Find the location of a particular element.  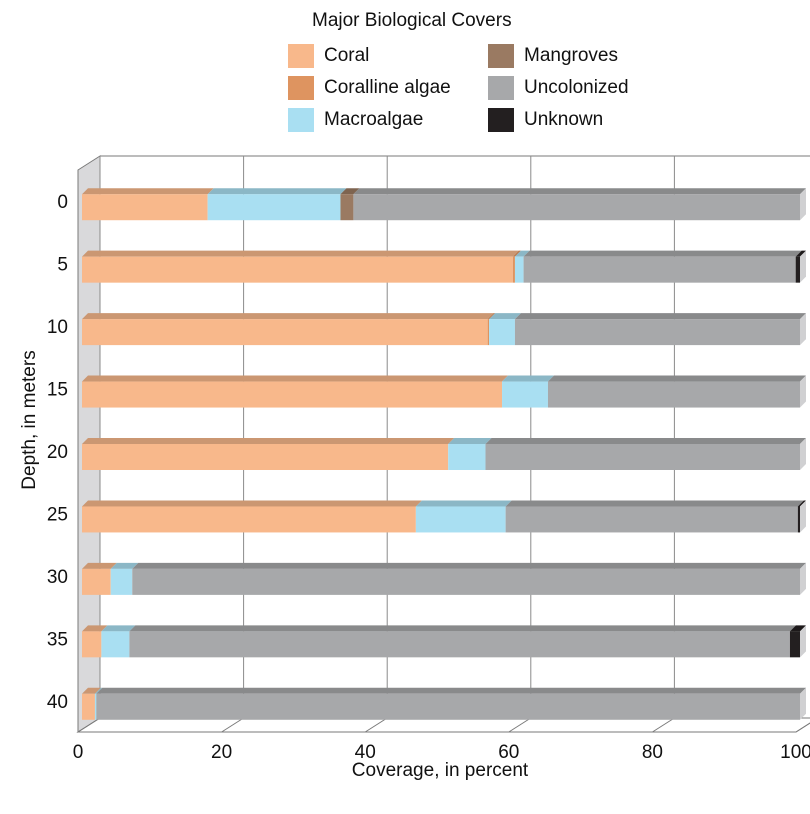

y-tick-labels: 0 5 10 15 20 25 30 35 40 is located at coordinates (57, 452).